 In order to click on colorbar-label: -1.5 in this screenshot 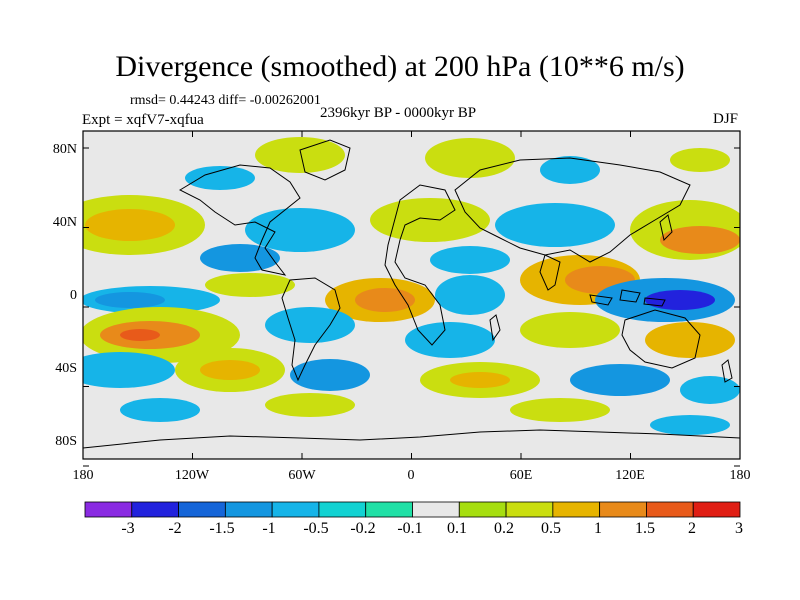, I will do `click(222, 528)`.